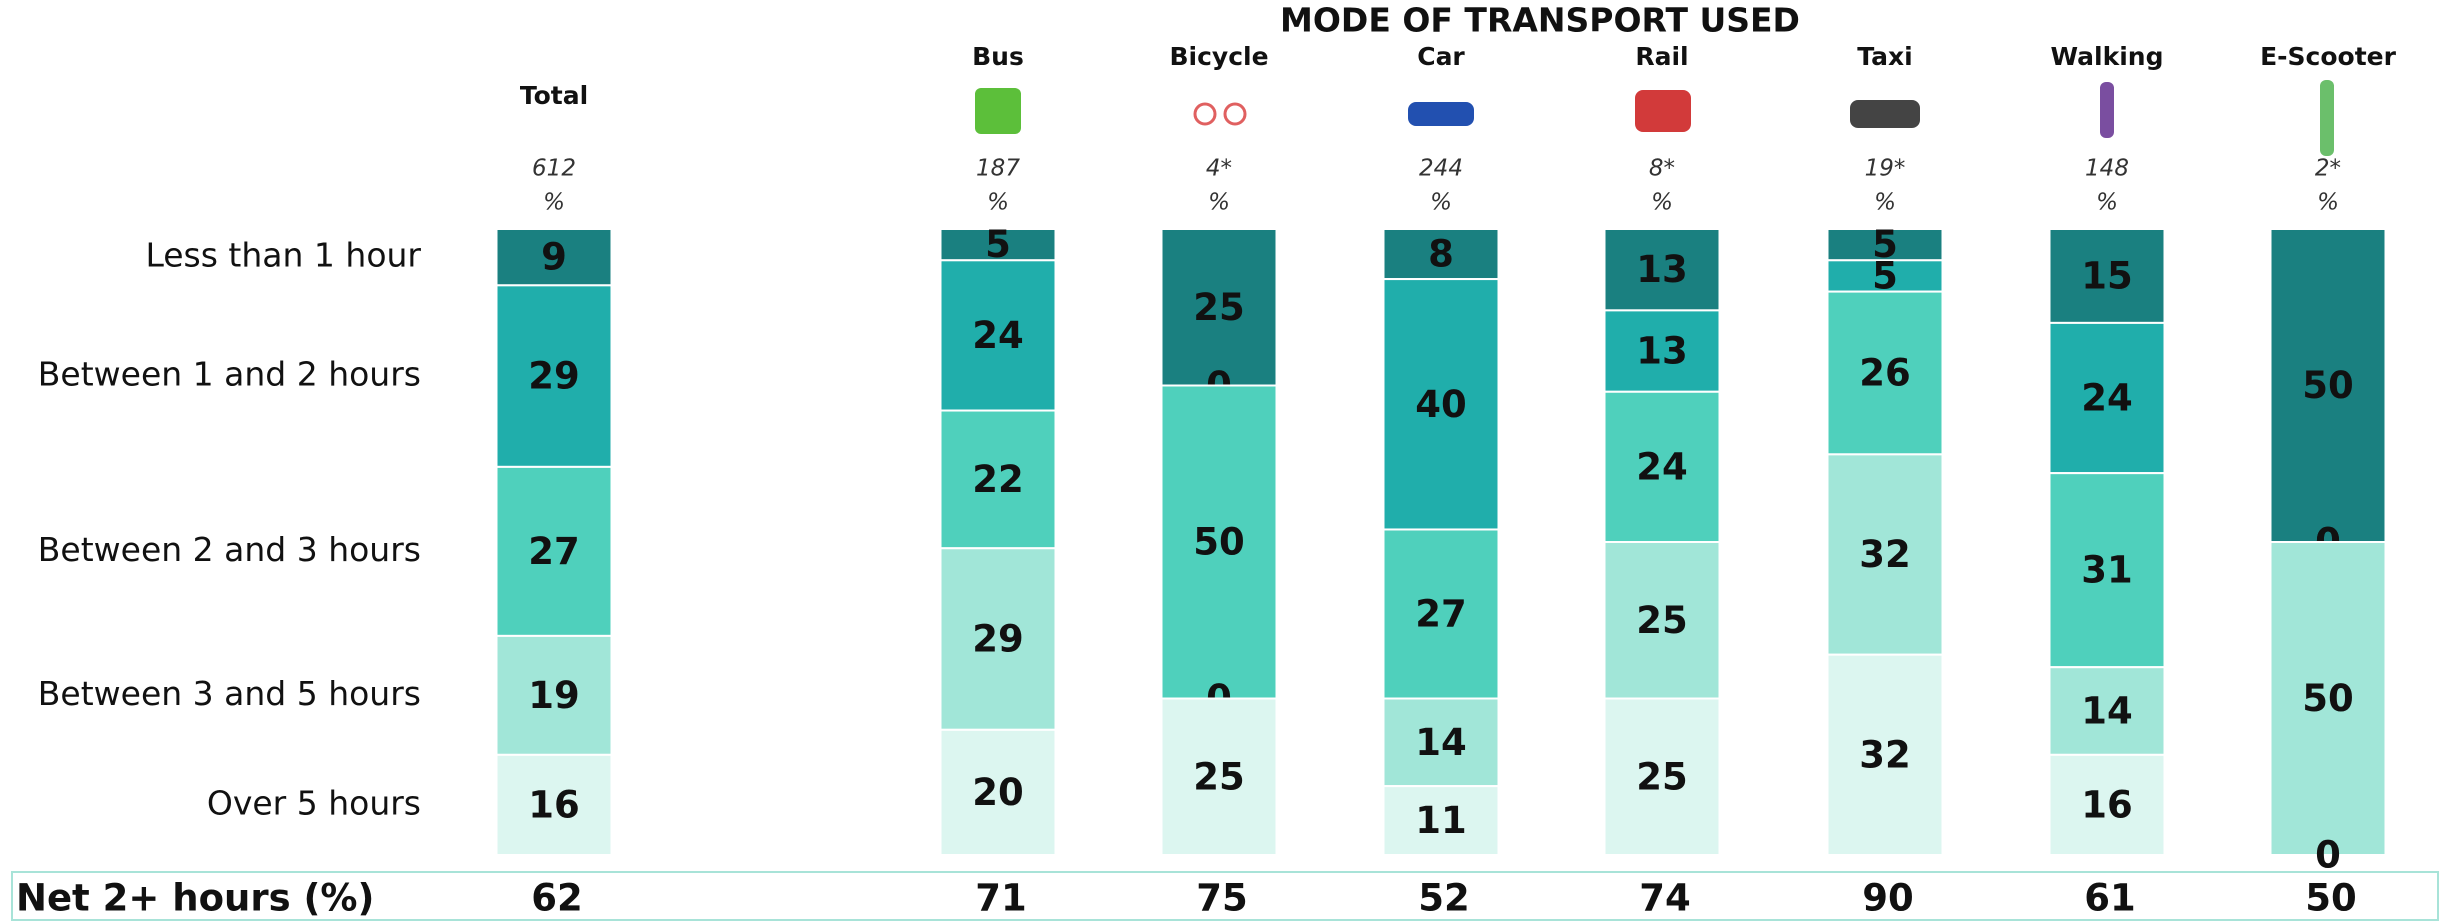 The image size is (2445, 923). Describe the element at coordinates (283, 255) in the screenshot. I see `row-label: Less than 1 hour` at that location.